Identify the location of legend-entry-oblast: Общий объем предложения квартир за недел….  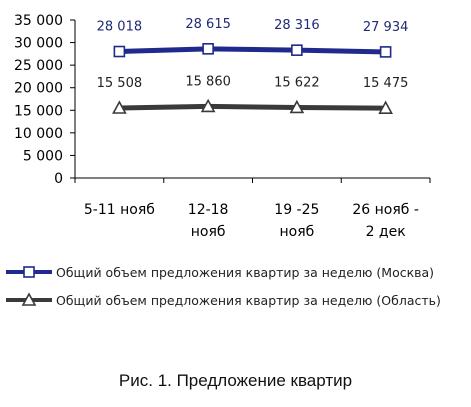
(236, 300).